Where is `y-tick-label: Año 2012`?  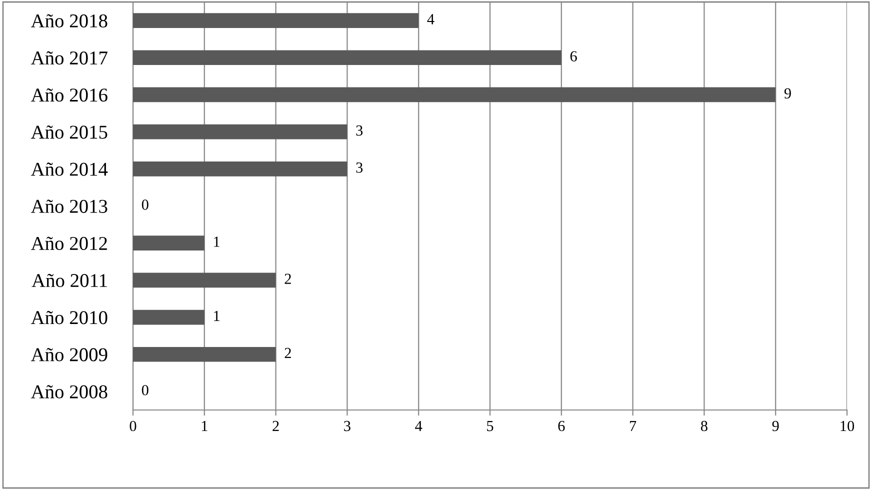 y-tick-label: Año 2012 is located at coordinates (68, 243).